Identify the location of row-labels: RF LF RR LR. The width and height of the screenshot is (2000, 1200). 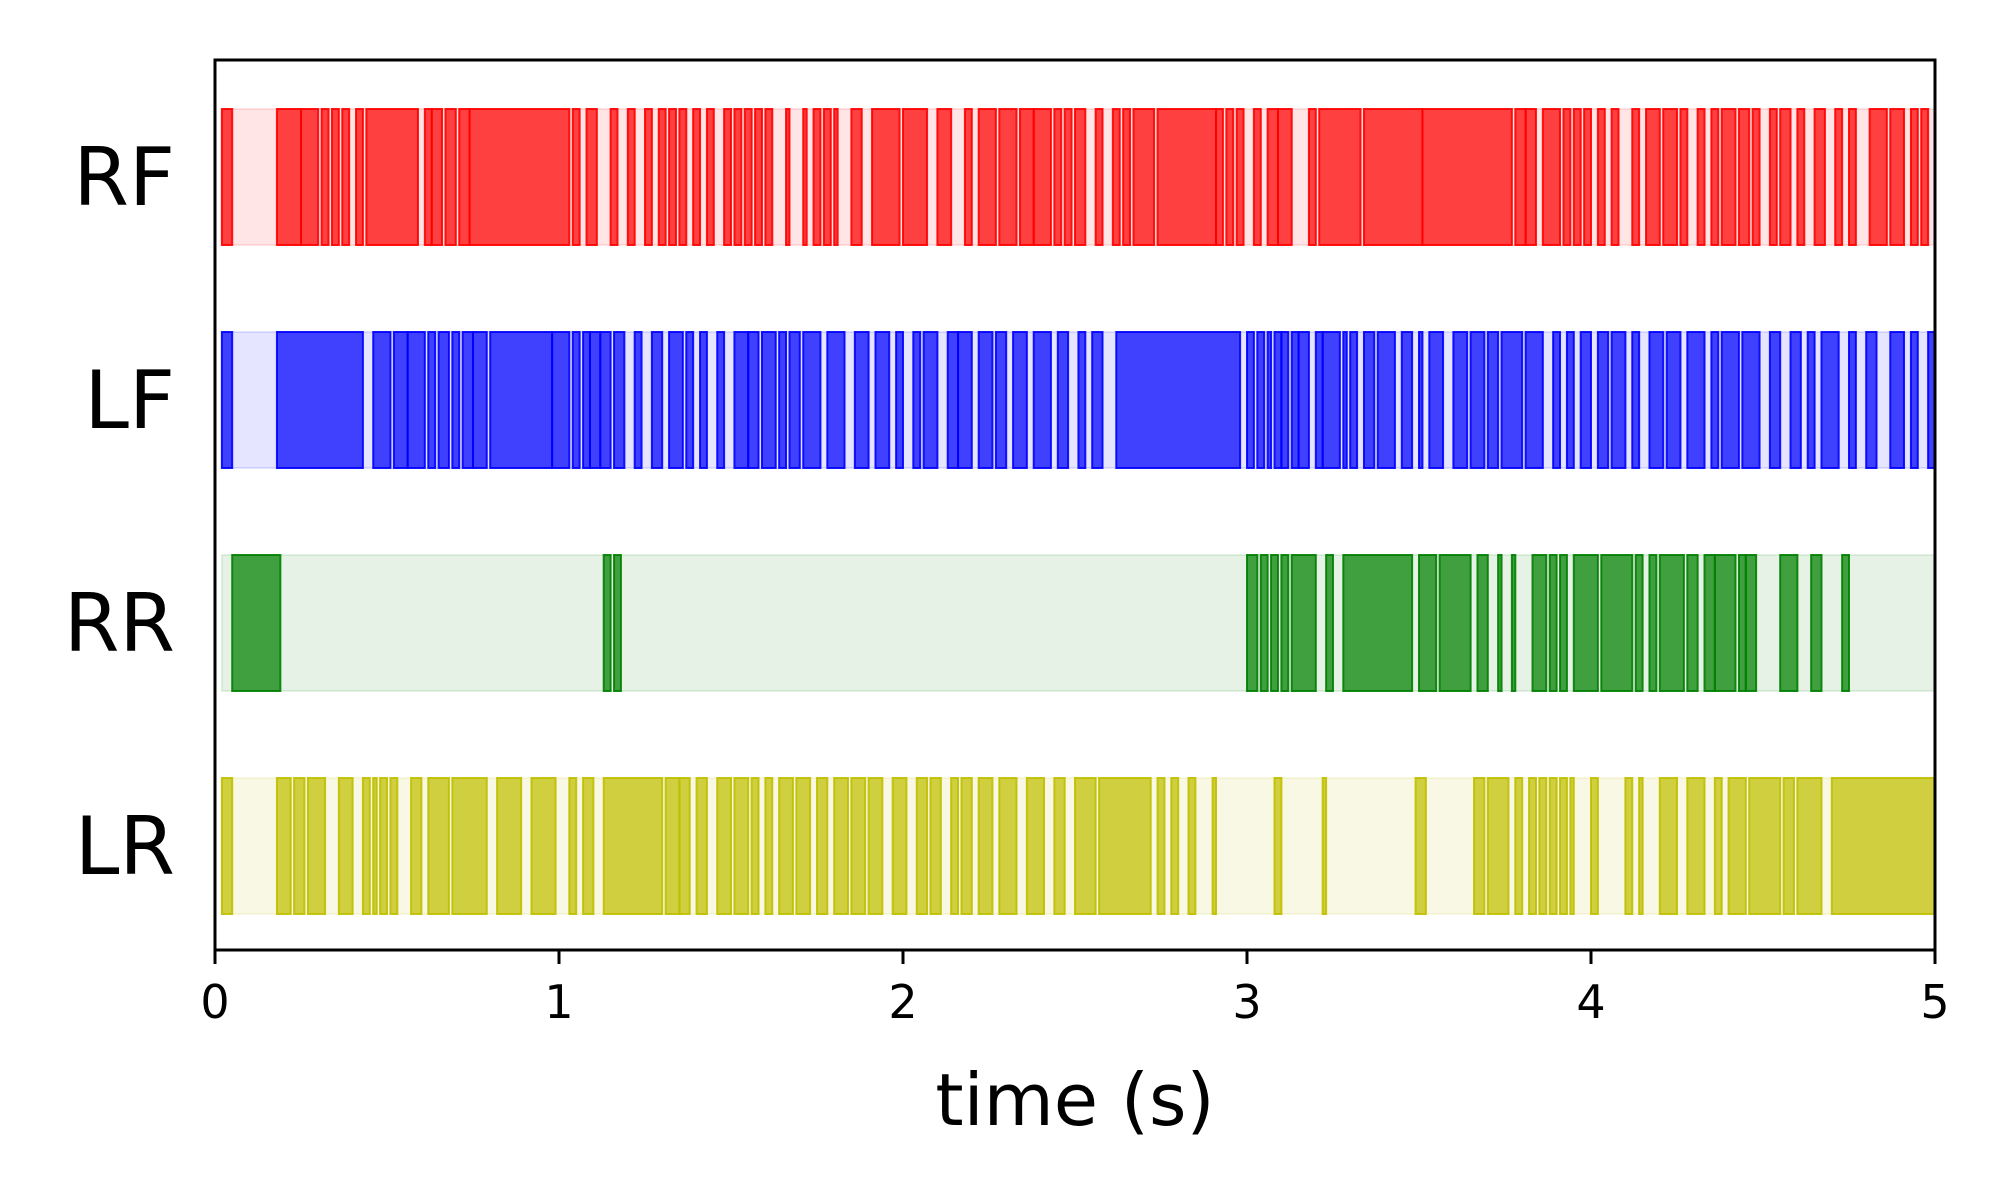
(119, 512).